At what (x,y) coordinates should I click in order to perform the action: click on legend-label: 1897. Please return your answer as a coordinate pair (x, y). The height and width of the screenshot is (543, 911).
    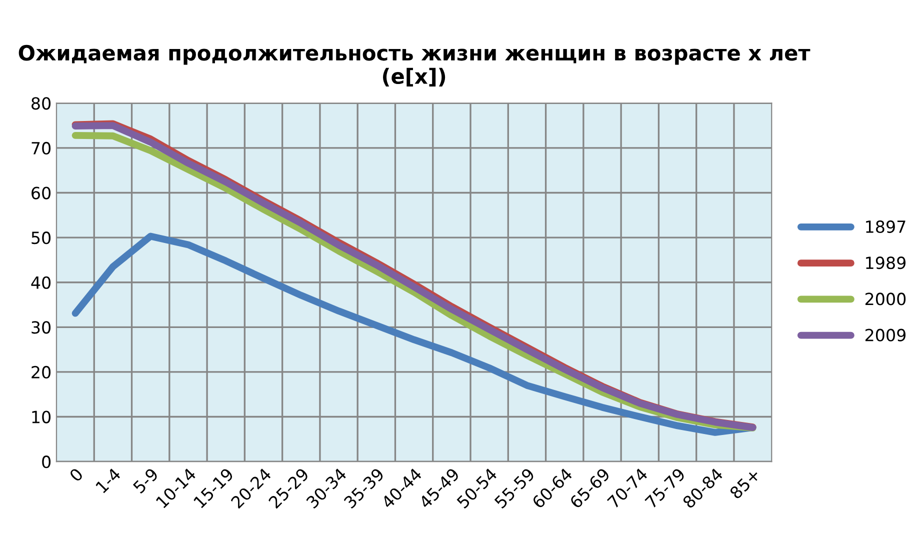
    Looking at the image, I should click on (886, 226).